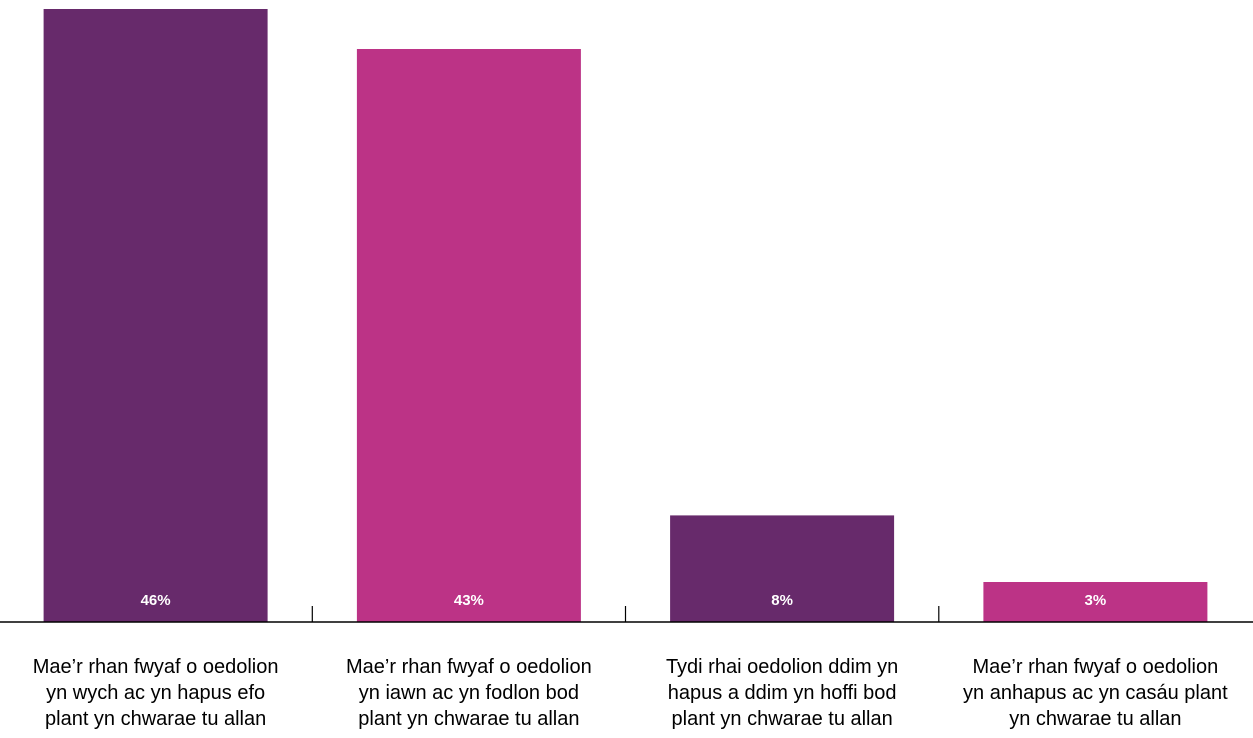  Describe the element at coordinates (469, 600) in the screenshot. I see `bar-value-label-2: 43%` at that location.